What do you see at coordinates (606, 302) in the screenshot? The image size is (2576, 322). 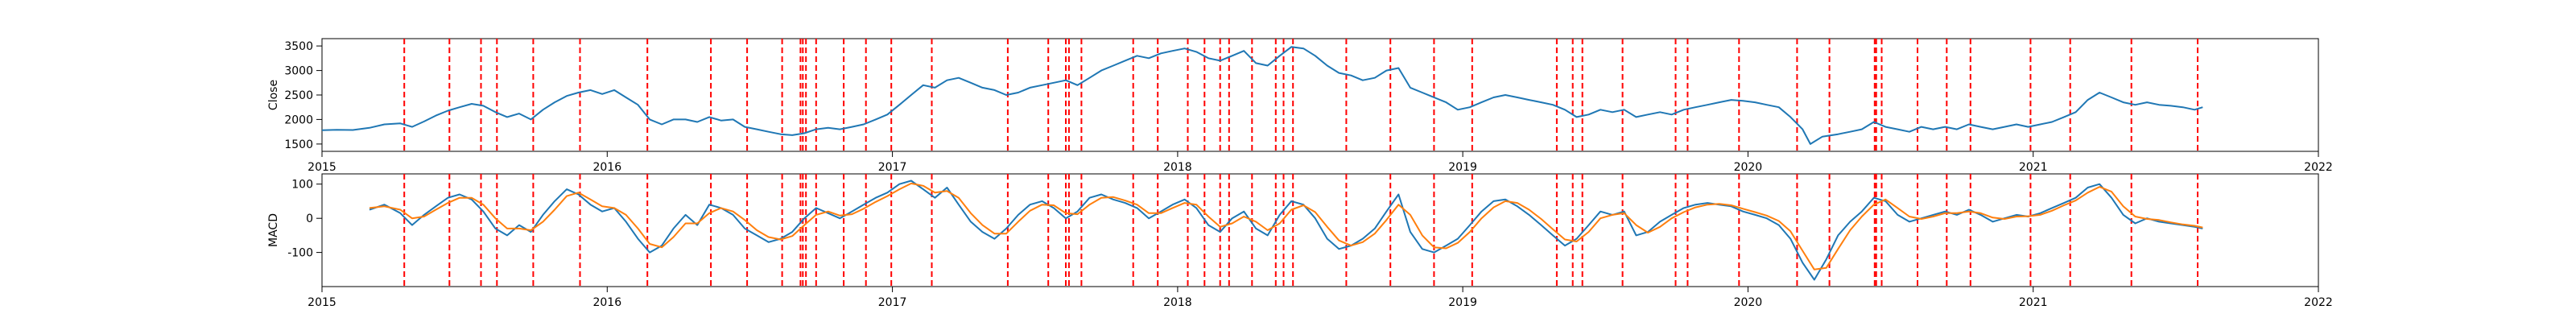 I see `macd-xtick-label-1: 2016` at bounding box center [606, 302].